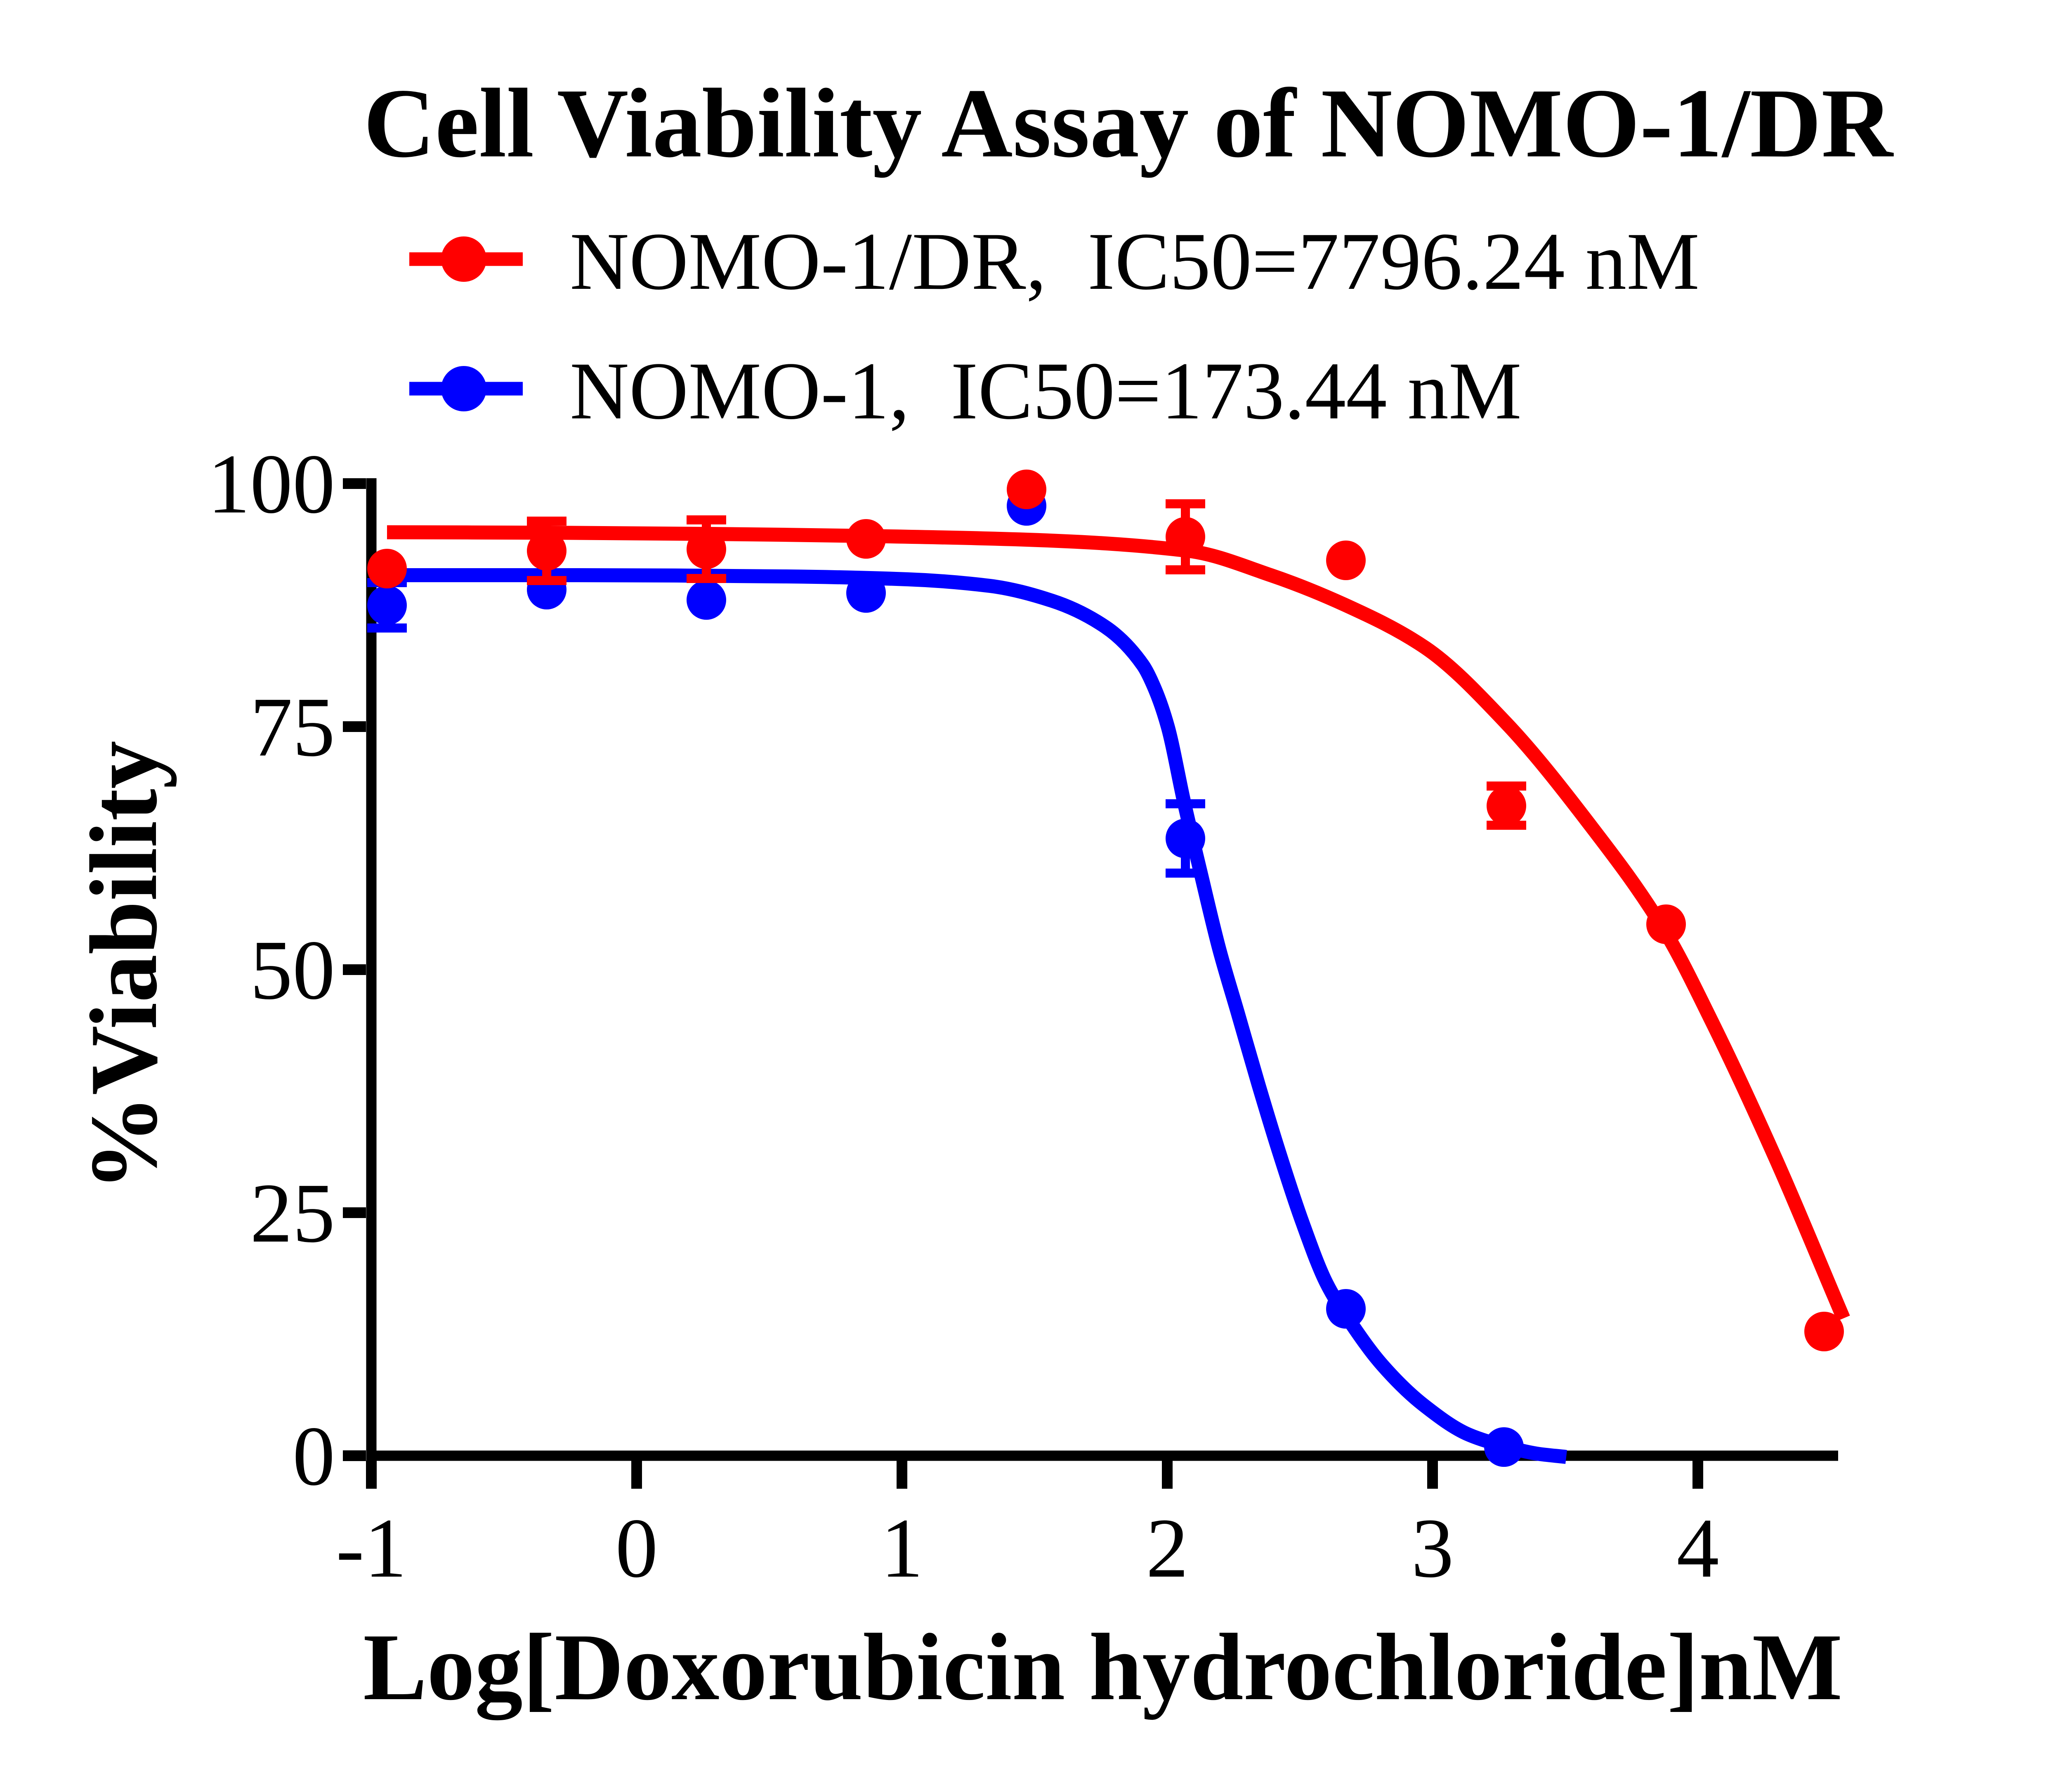 The width and height of the screenshot is (2063, 1792). I want to click on svg-text: %Viability, so click(124, 966).